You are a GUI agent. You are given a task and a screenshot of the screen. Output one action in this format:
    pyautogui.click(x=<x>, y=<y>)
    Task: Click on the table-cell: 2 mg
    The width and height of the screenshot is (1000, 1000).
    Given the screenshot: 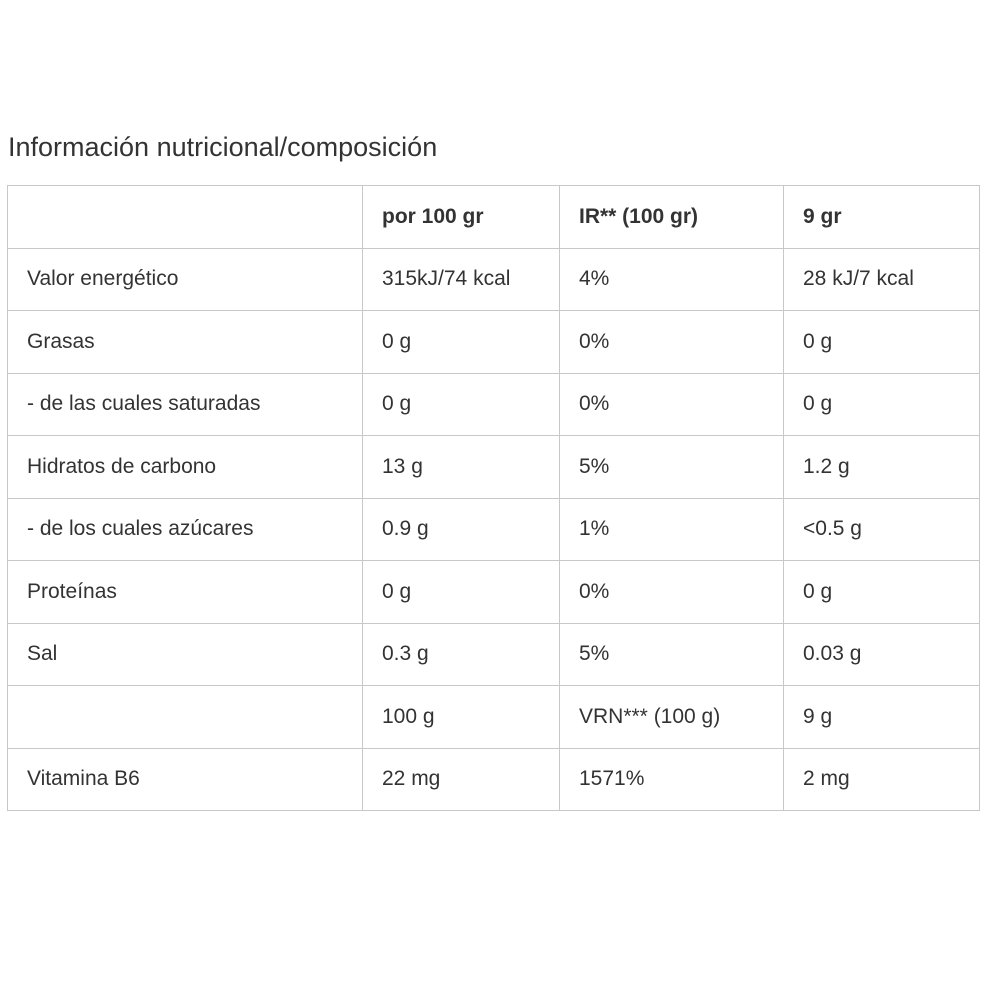 What is the action you would take?
    pyautogui.click(x=881, y=779)
    